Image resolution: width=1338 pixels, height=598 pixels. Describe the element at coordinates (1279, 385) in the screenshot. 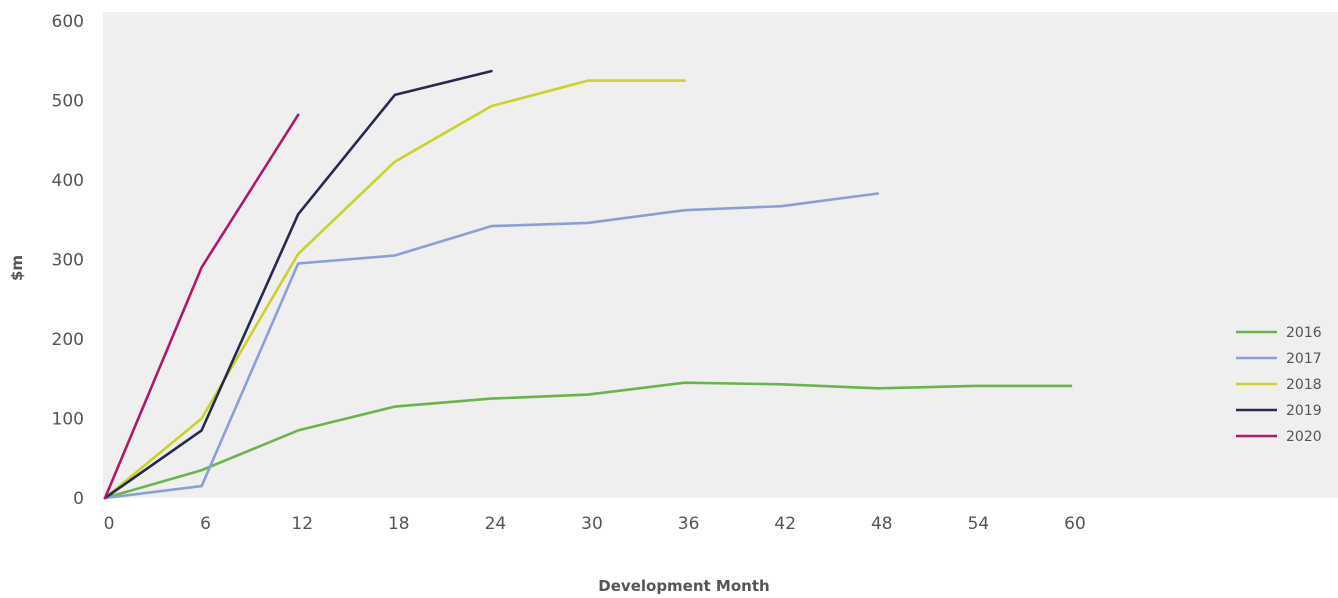

I see `legend: 2016 2017 2018 2019 2020` at that location.